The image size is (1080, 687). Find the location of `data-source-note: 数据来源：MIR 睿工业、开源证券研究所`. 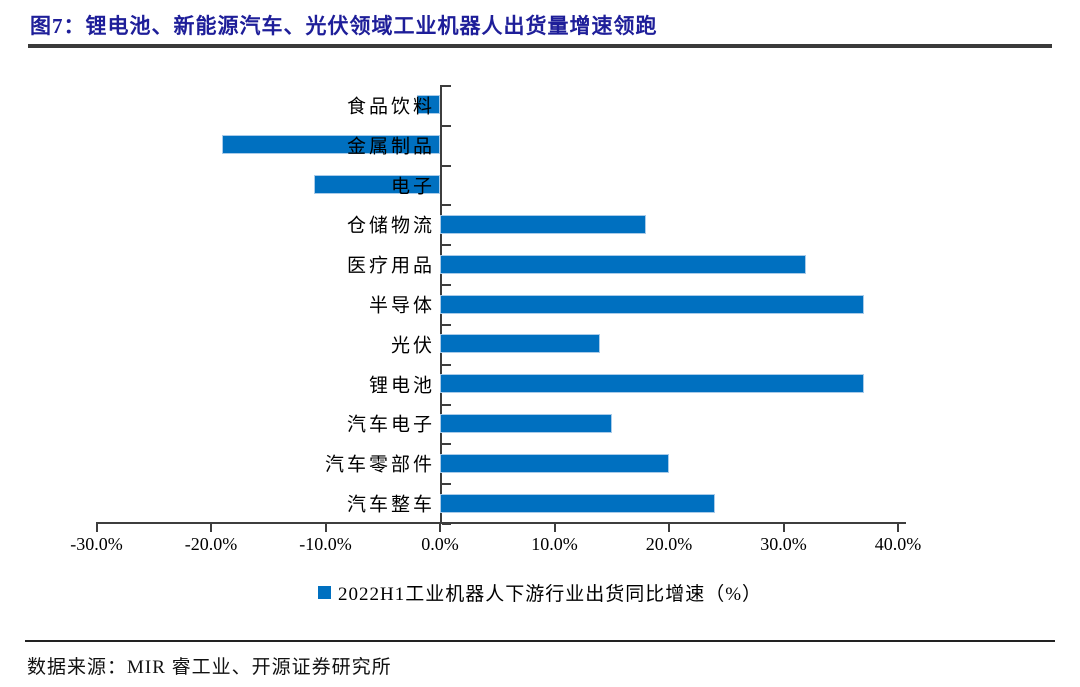

data-source-note: 数据来源：MIR 睿工业、开源证券研究所 is located at coordinates (209, 667).